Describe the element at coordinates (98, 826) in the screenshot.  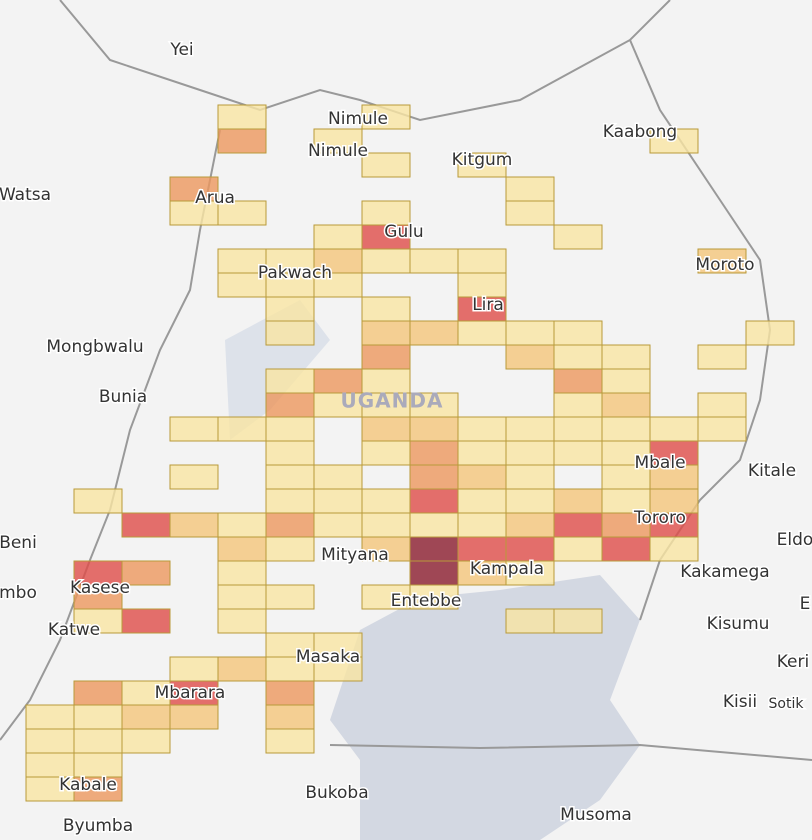
I see `place-label: Byumba` at that location.